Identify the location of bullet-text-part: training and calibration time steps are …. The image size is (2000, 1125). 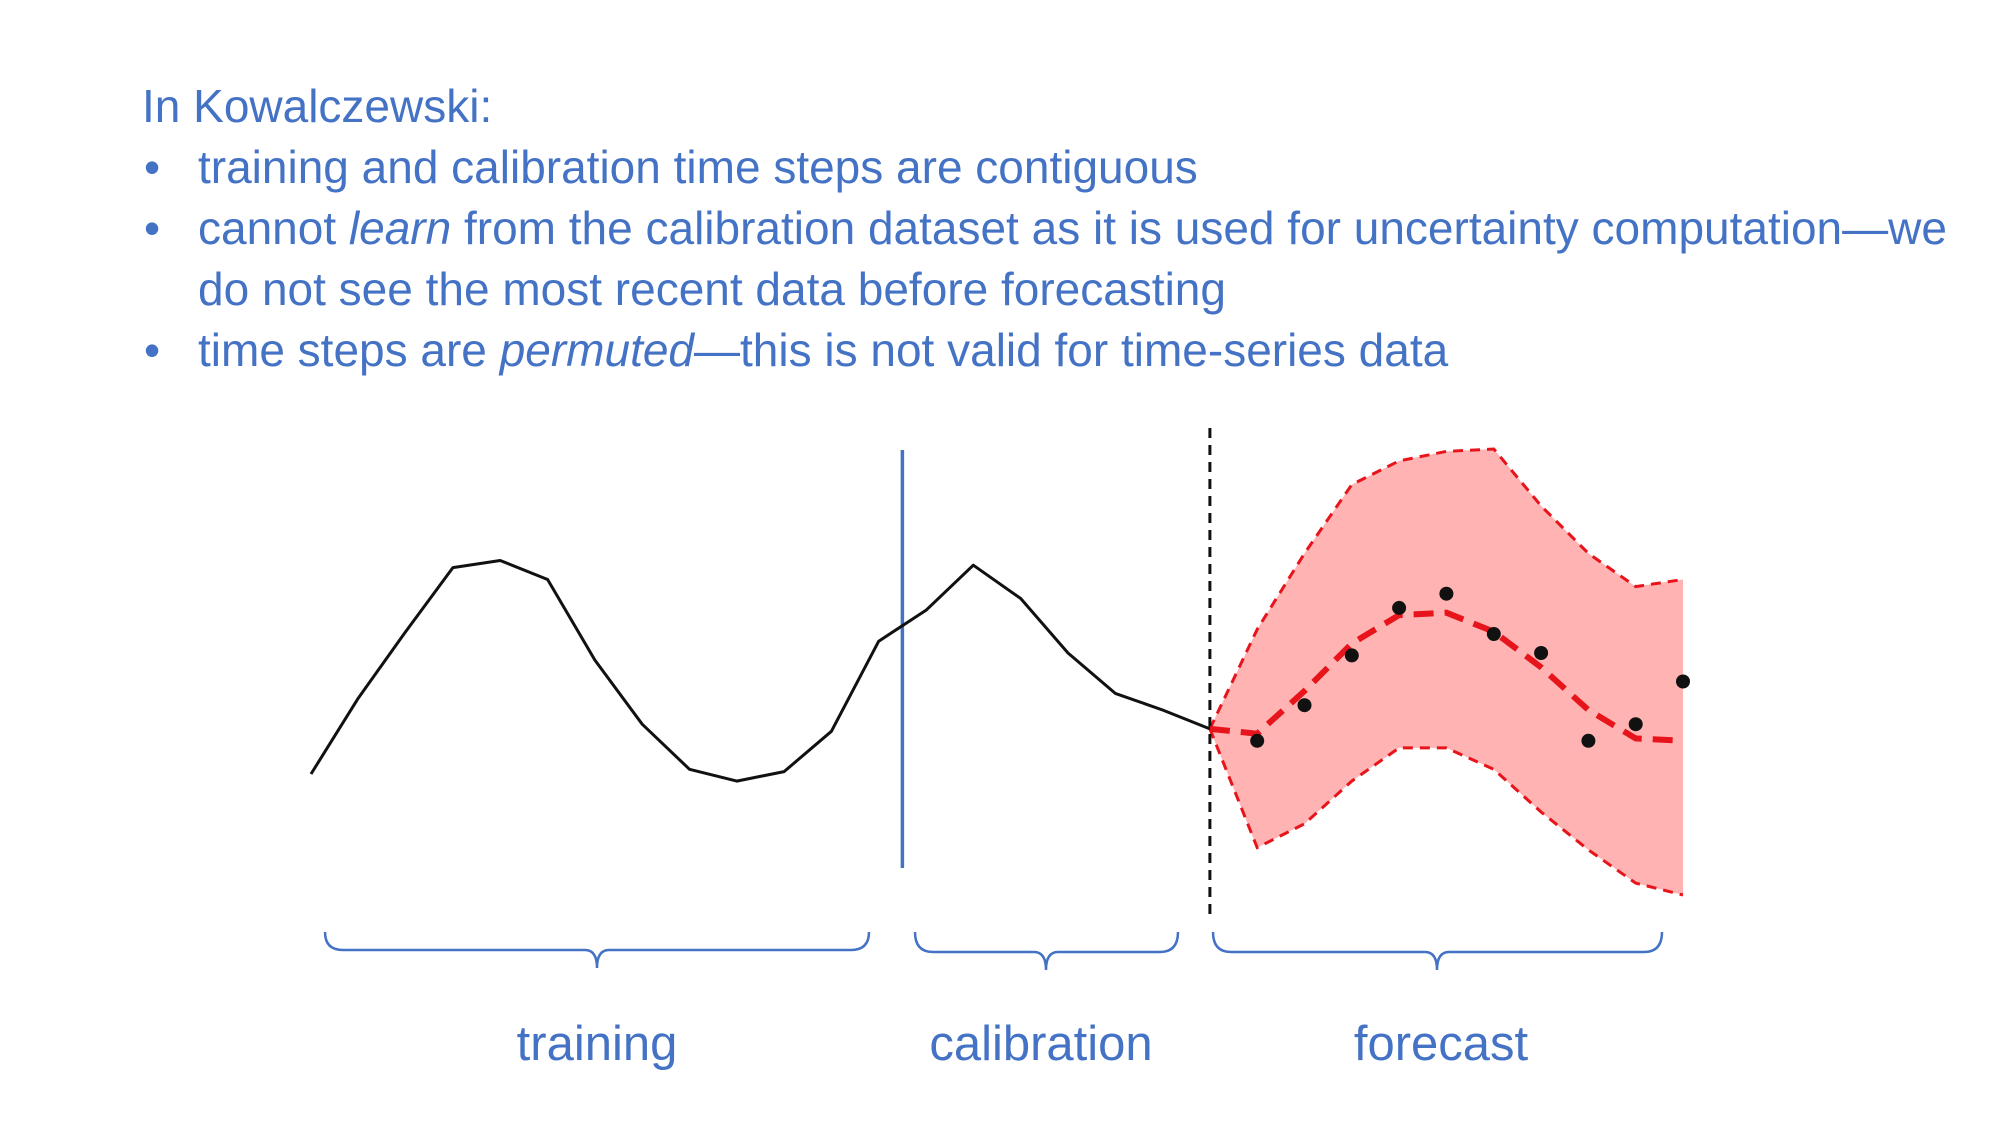
(698, 167).